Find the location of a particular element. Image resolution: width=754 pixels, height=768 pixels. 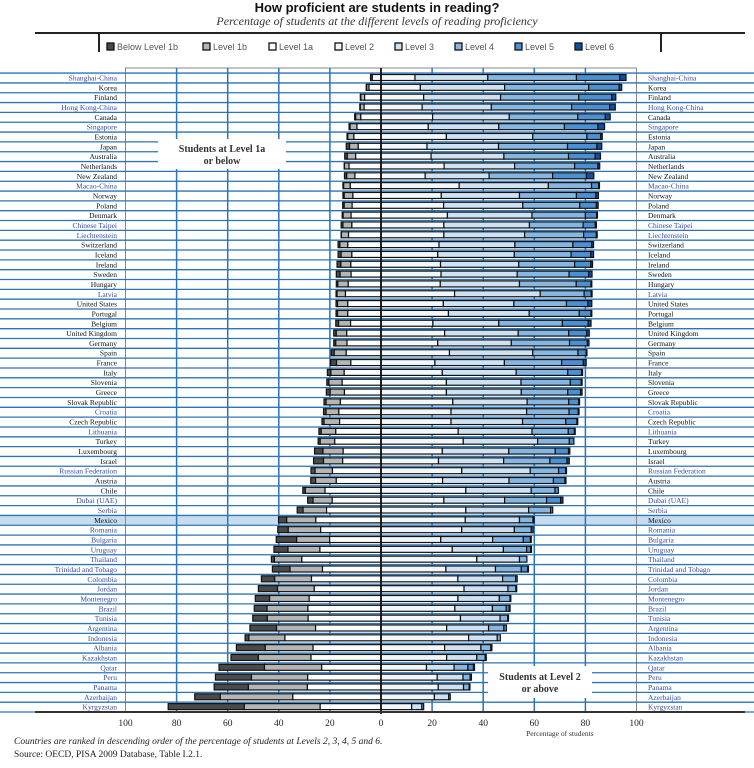

country-label-left: Sweden is located at coordinates (105, 274).